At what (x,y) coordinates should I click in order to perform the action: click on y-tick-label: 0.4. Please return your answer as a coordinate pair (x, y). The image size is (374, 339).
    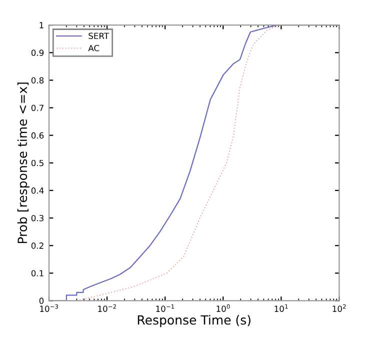
    Looking at the image, I should click on (37, 190).